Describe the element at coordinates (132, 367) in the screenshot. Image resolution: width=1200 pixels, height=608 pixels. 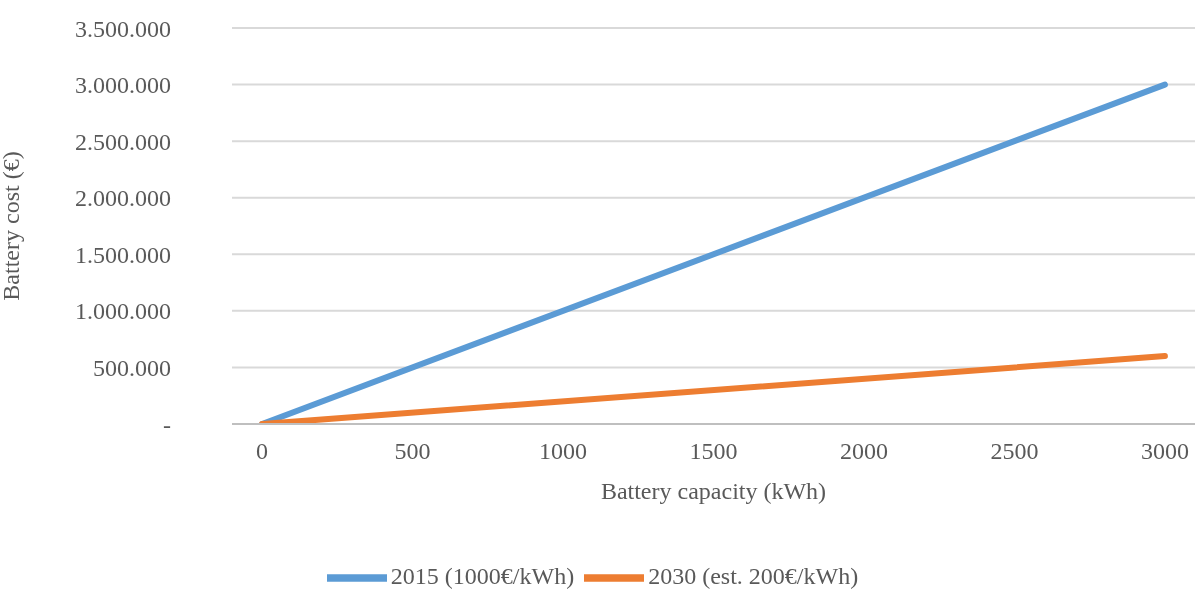
I see `y-tick-label: 500.000` at that location.